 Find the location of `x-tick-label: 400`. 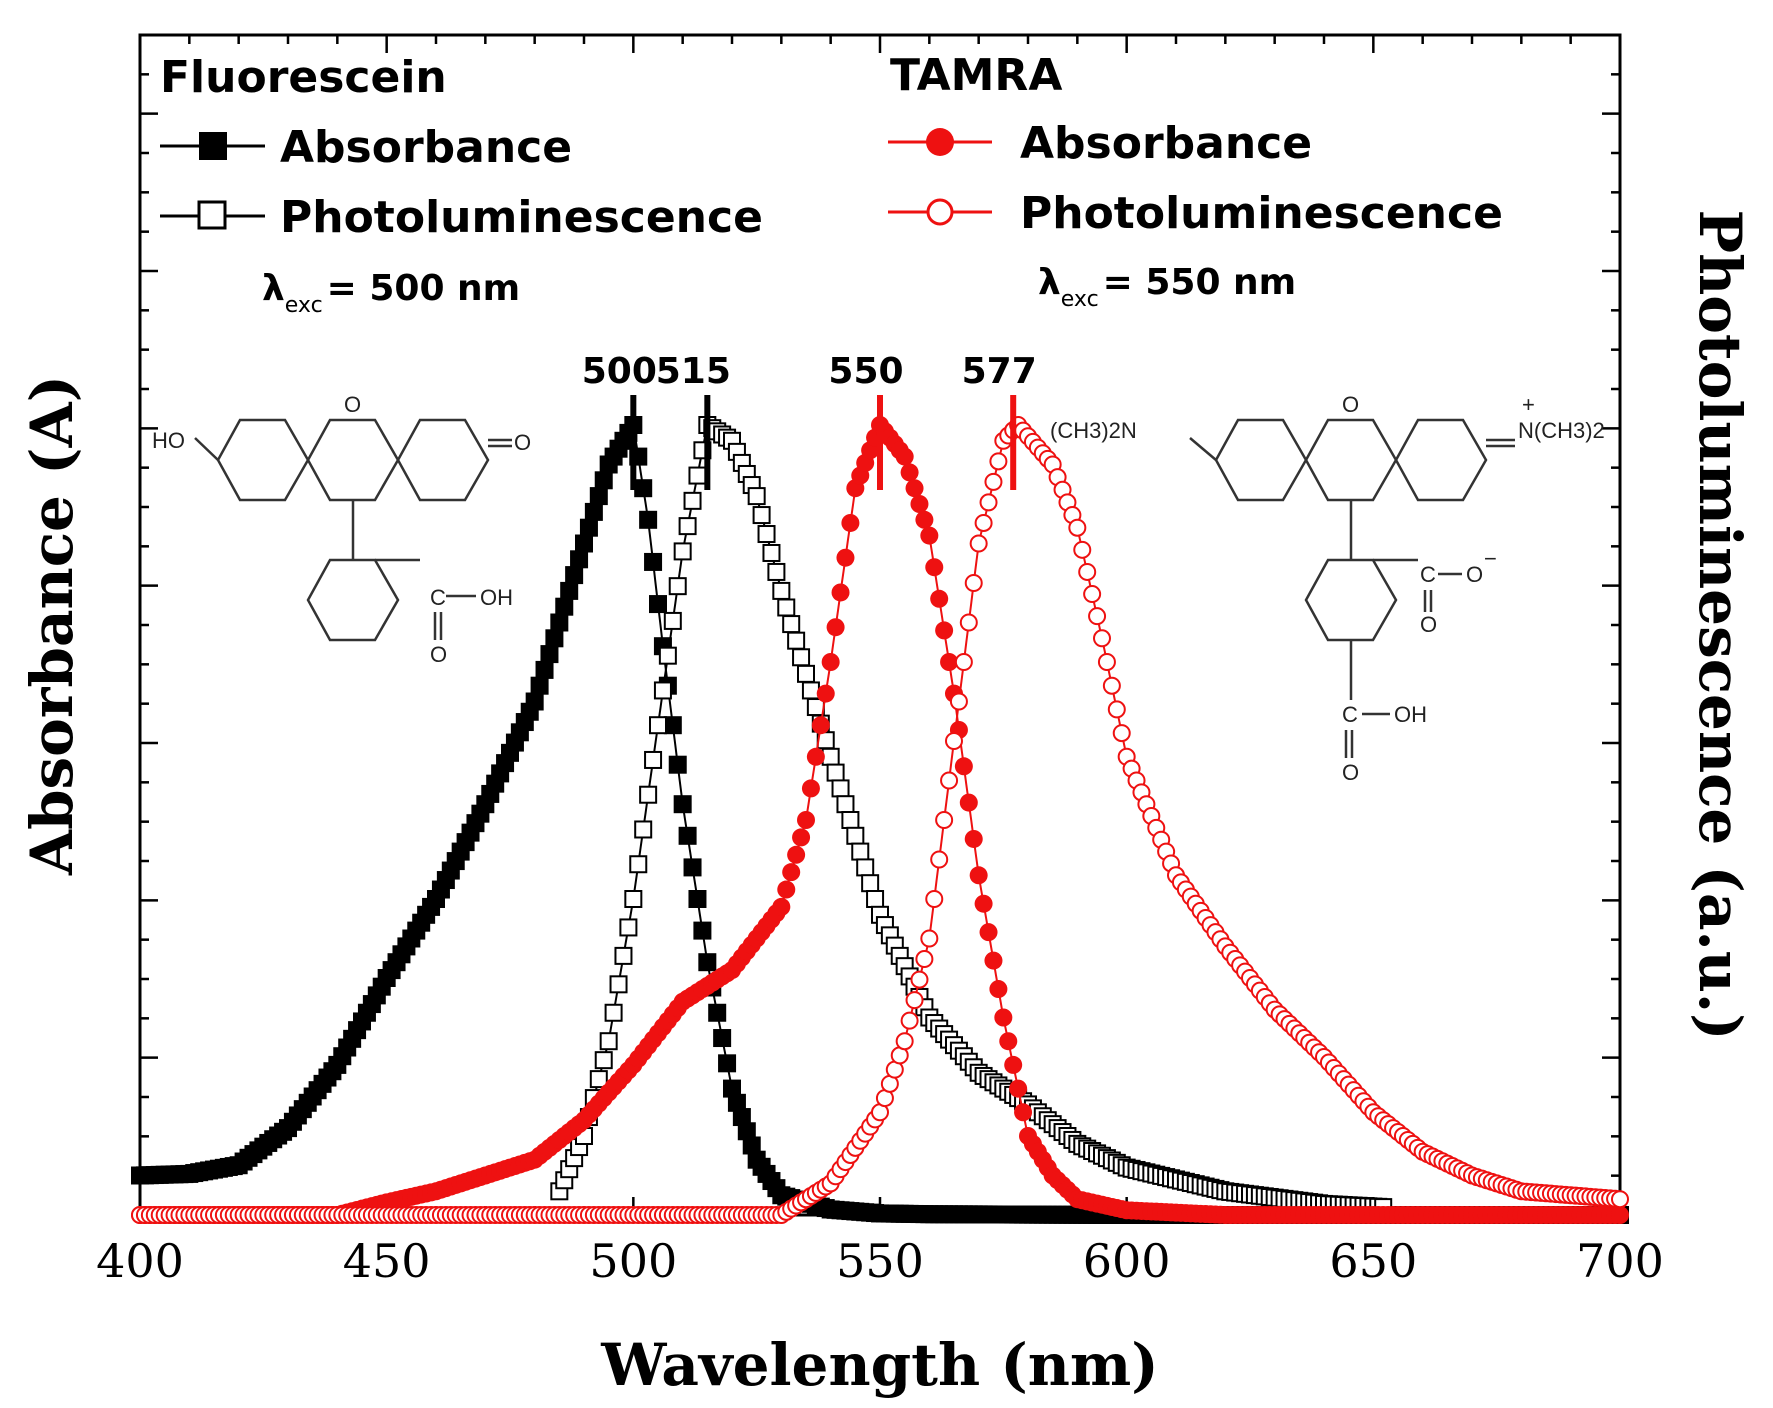

x-tick-label: 400 is located at coordinates (140, 1261).